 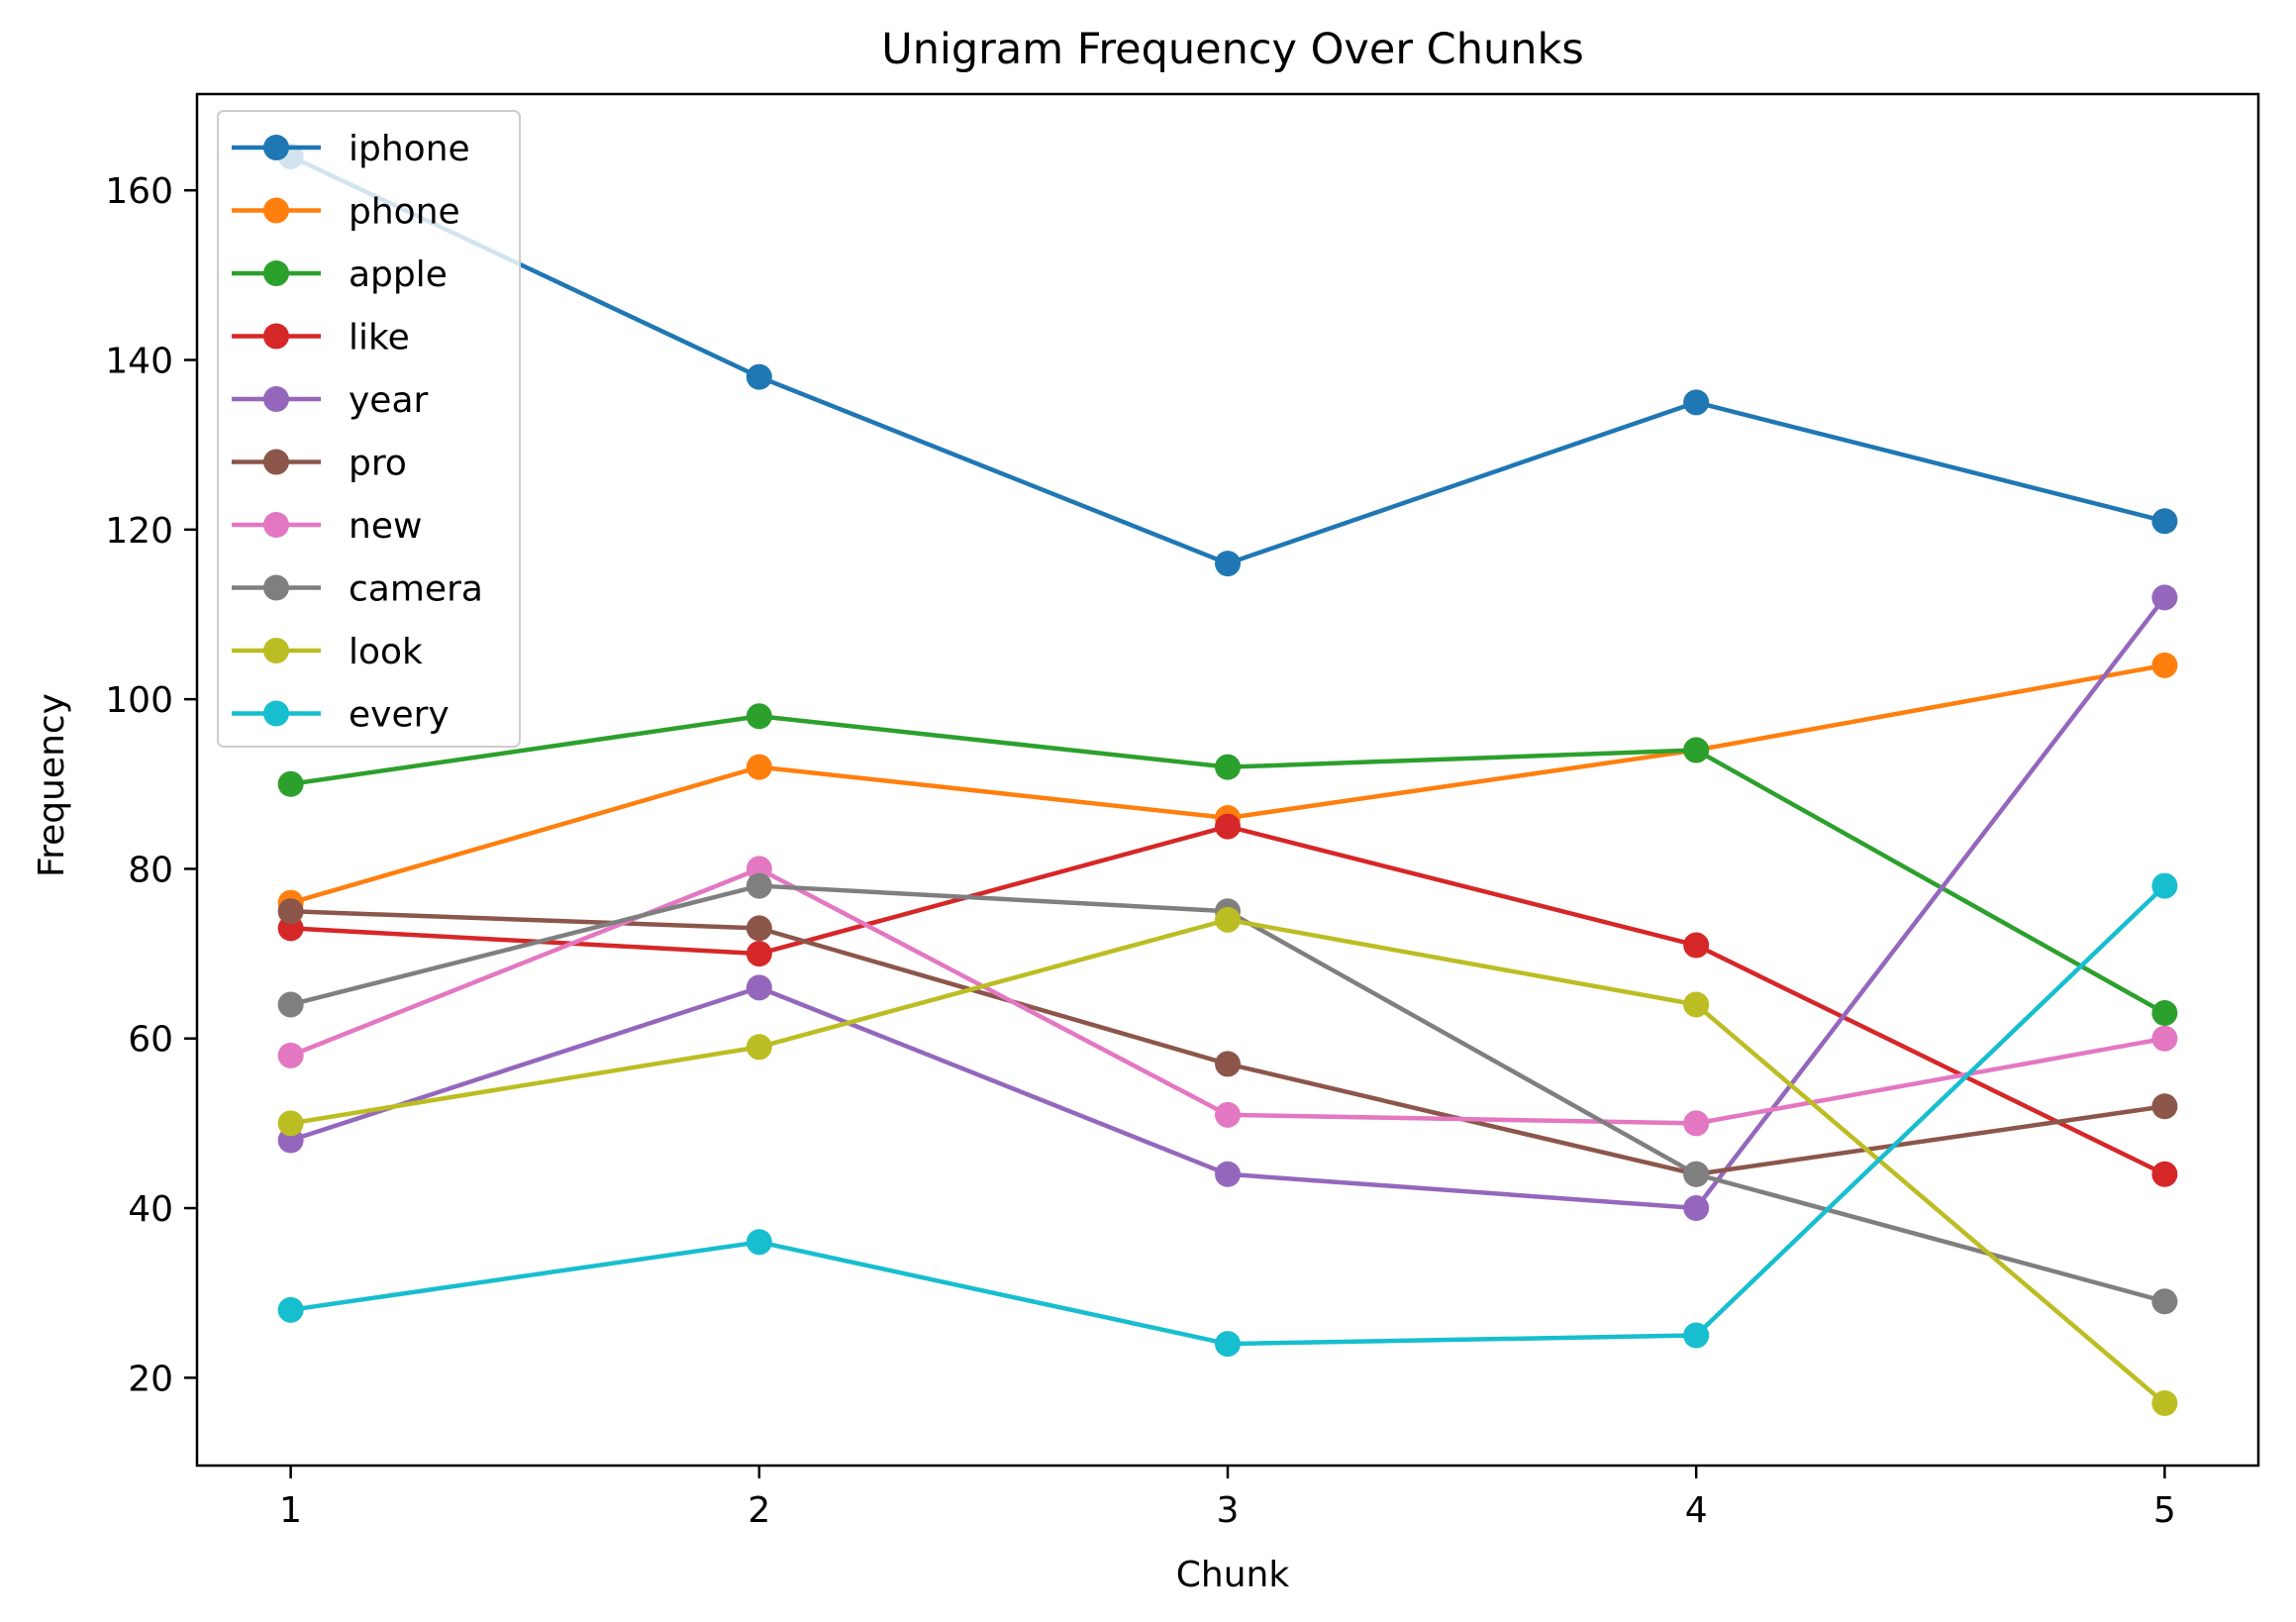 What do you see at coordinates (1697, 1510) in the screenshot?
I see `x-tick-label: 4` at bounding box center [1697, 1510].